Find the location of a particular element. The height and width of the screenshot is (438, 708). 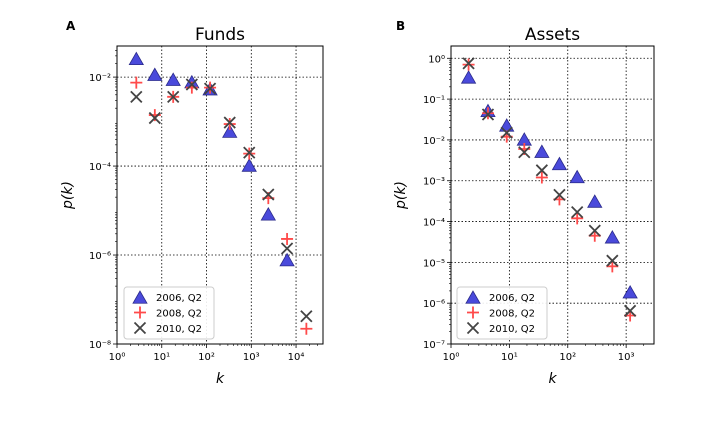

y-tick-label: 10⁻³ is located at coordinates (434, 182).